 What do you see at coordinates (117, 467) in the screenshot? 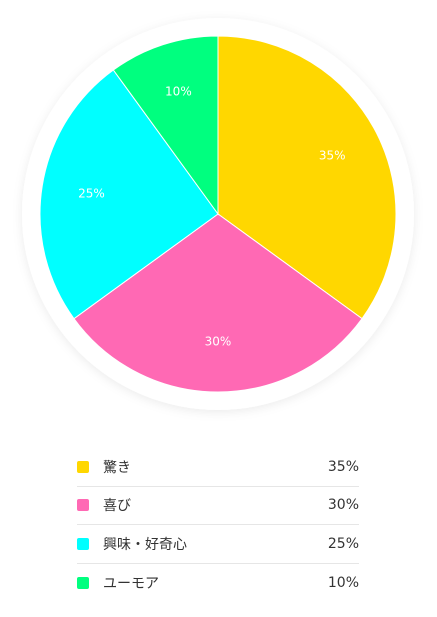
I see `legend-label: 驚き` at bounding box center [117, 467].